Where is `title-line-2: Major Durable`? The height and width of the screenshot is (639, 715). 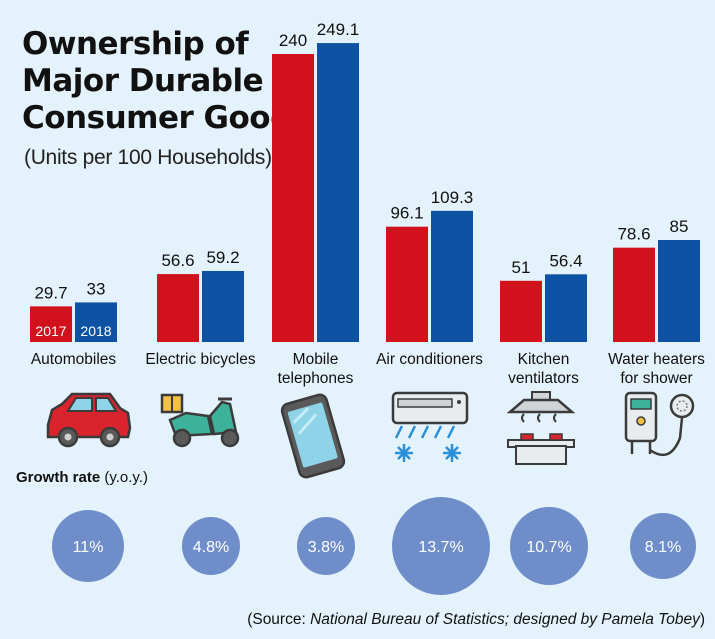
title-line-2: Major Durable is located at coordinates (143, 81).